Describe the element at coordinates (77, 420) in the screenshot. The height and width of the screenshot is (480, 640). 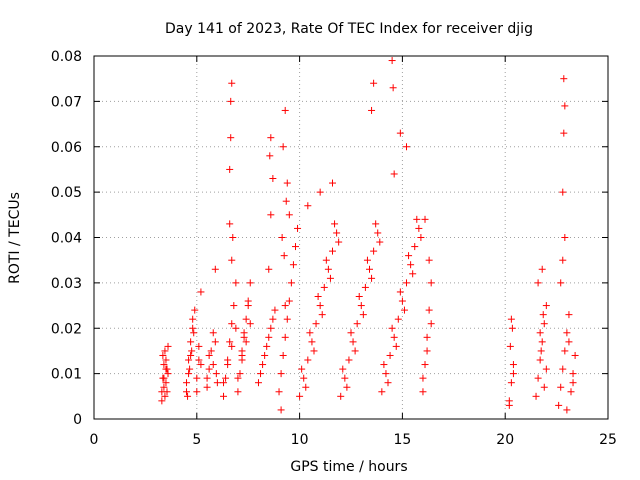
I see `y-tick-label: 0` at that location.